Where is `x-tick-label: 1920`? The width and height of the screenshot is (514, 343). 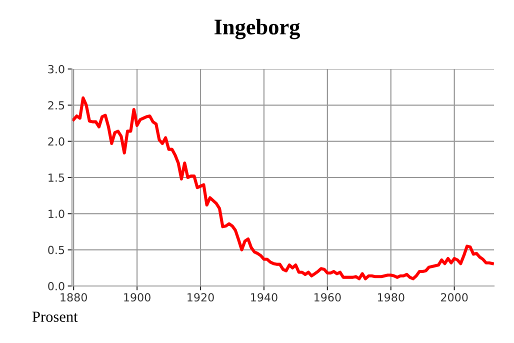
x-tick-label: 1920 is located at coordinates (201, 297).